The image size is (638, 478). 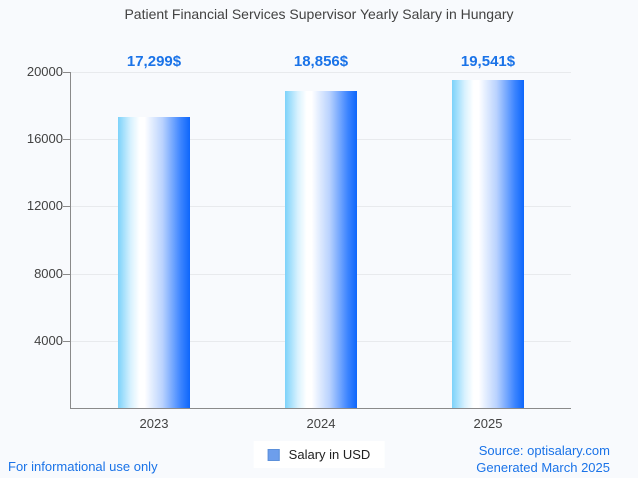 What do you see at coordinates (44, 205) in the screenshot?
I see `y-axis-label-12000: 12000` at bounding box center [44, 205].